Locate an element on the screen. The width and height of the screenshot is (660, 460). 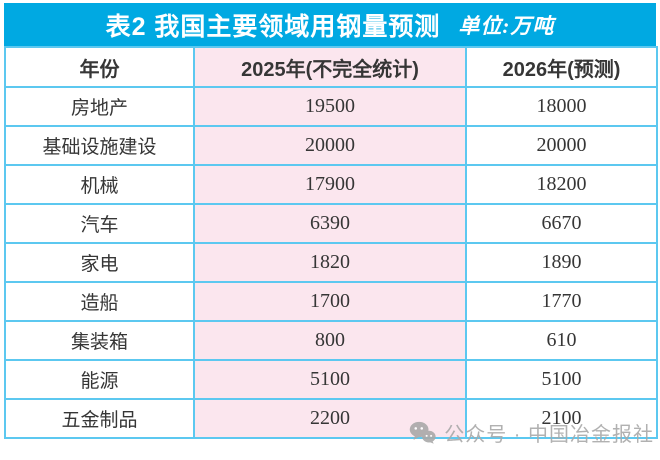
table-row: 家电 1820 1890 is located at coordinates (331, 262).